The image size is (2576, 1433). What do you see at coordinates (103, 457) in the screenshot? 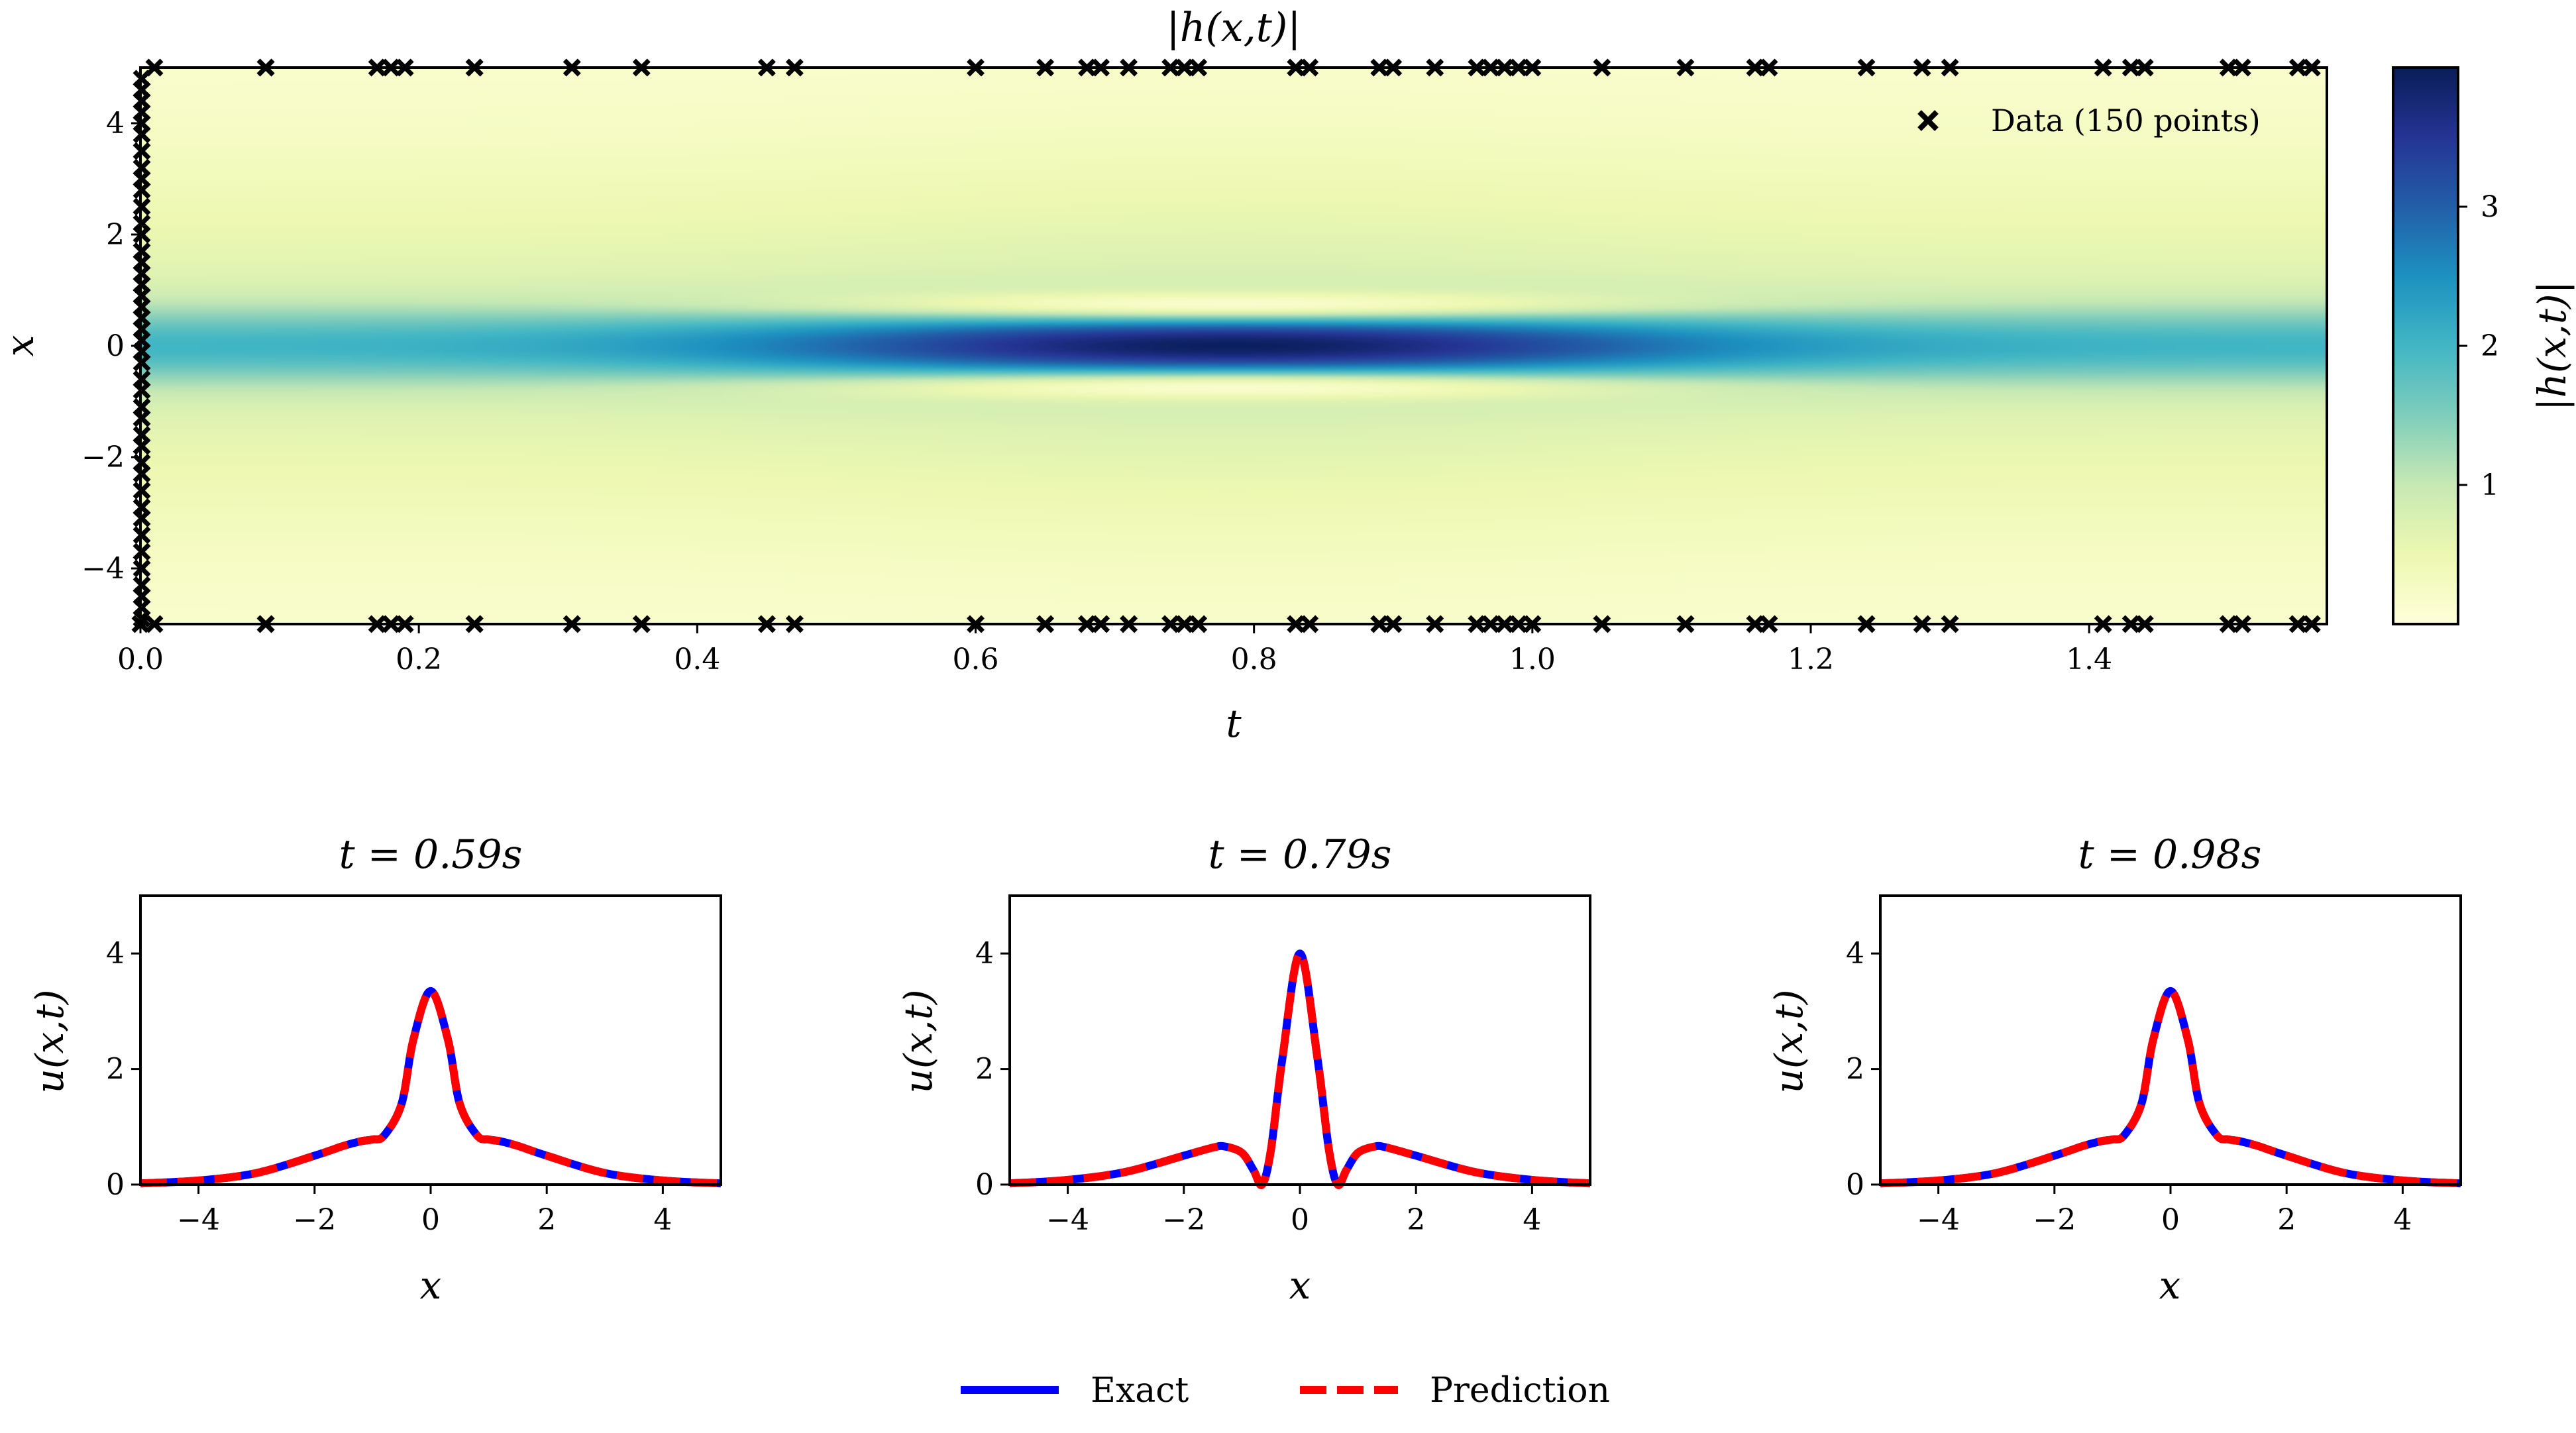
I see `y-tick-label: −2` at bounding box center [103, 457].